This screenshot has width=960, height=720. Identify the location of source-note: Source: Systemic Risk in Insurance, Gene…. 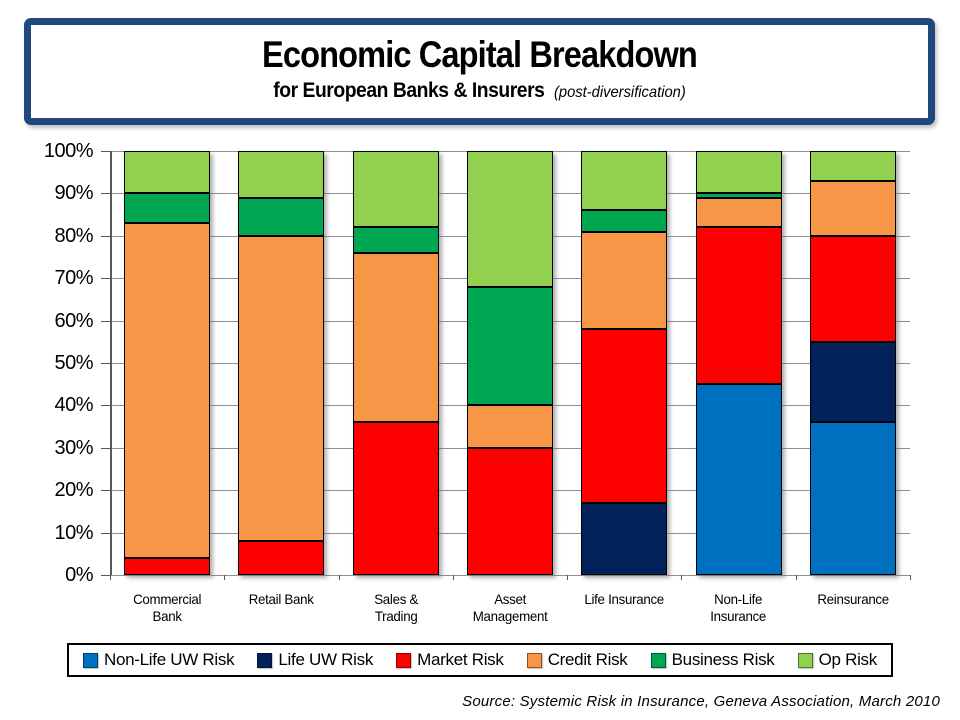
(701, 701).